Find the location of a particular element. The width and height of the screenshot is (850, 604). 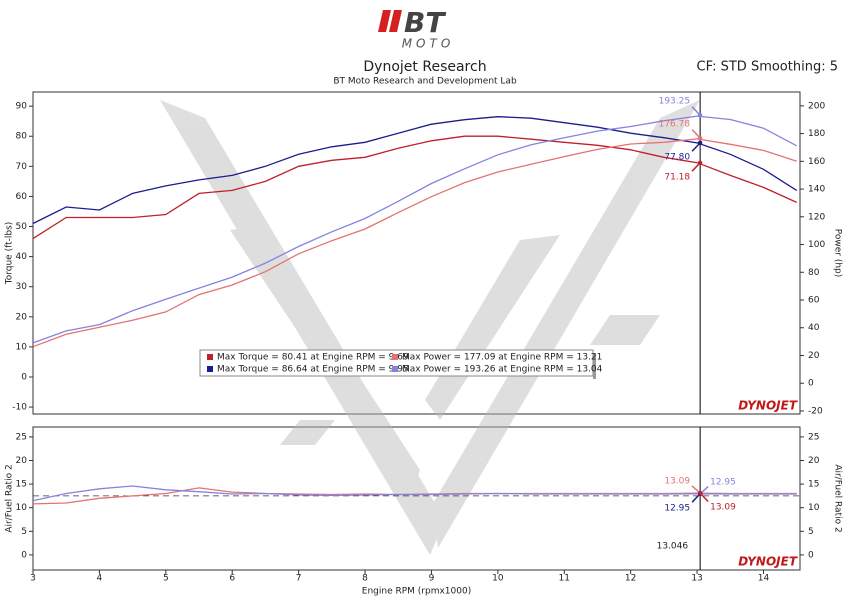

logo: BT MOTO is located at coordinates (416, 28).